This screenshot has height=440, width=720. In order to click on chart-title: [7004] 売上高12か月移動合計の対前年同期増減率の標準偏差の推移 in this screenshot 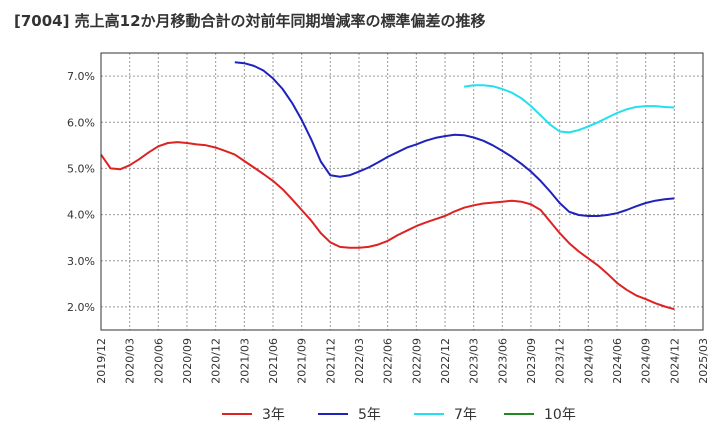, I will do `click(250, 21)`.